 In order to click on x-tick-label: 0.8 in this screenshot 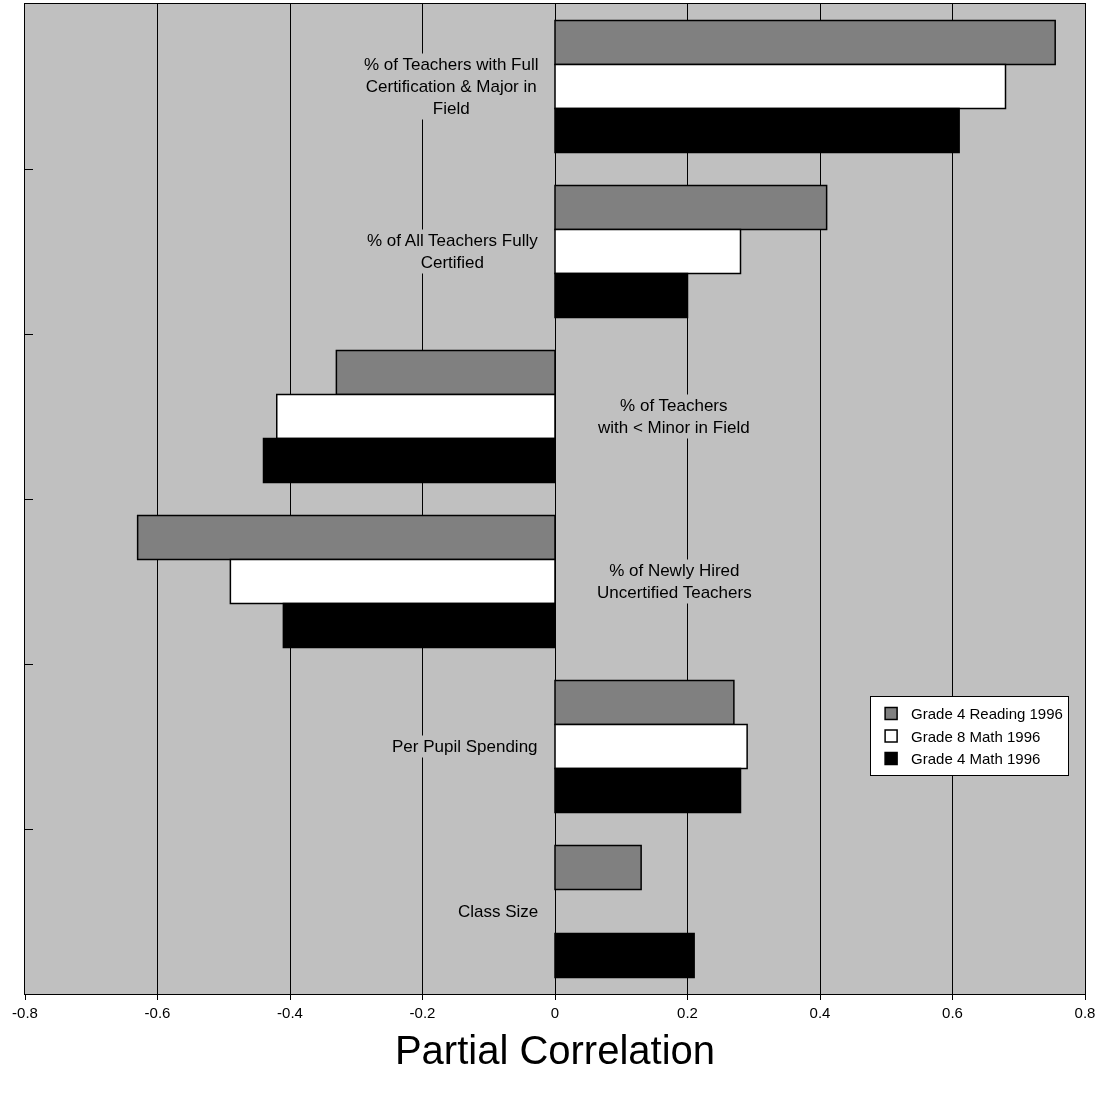, I will do `click(1085, 1012)`.